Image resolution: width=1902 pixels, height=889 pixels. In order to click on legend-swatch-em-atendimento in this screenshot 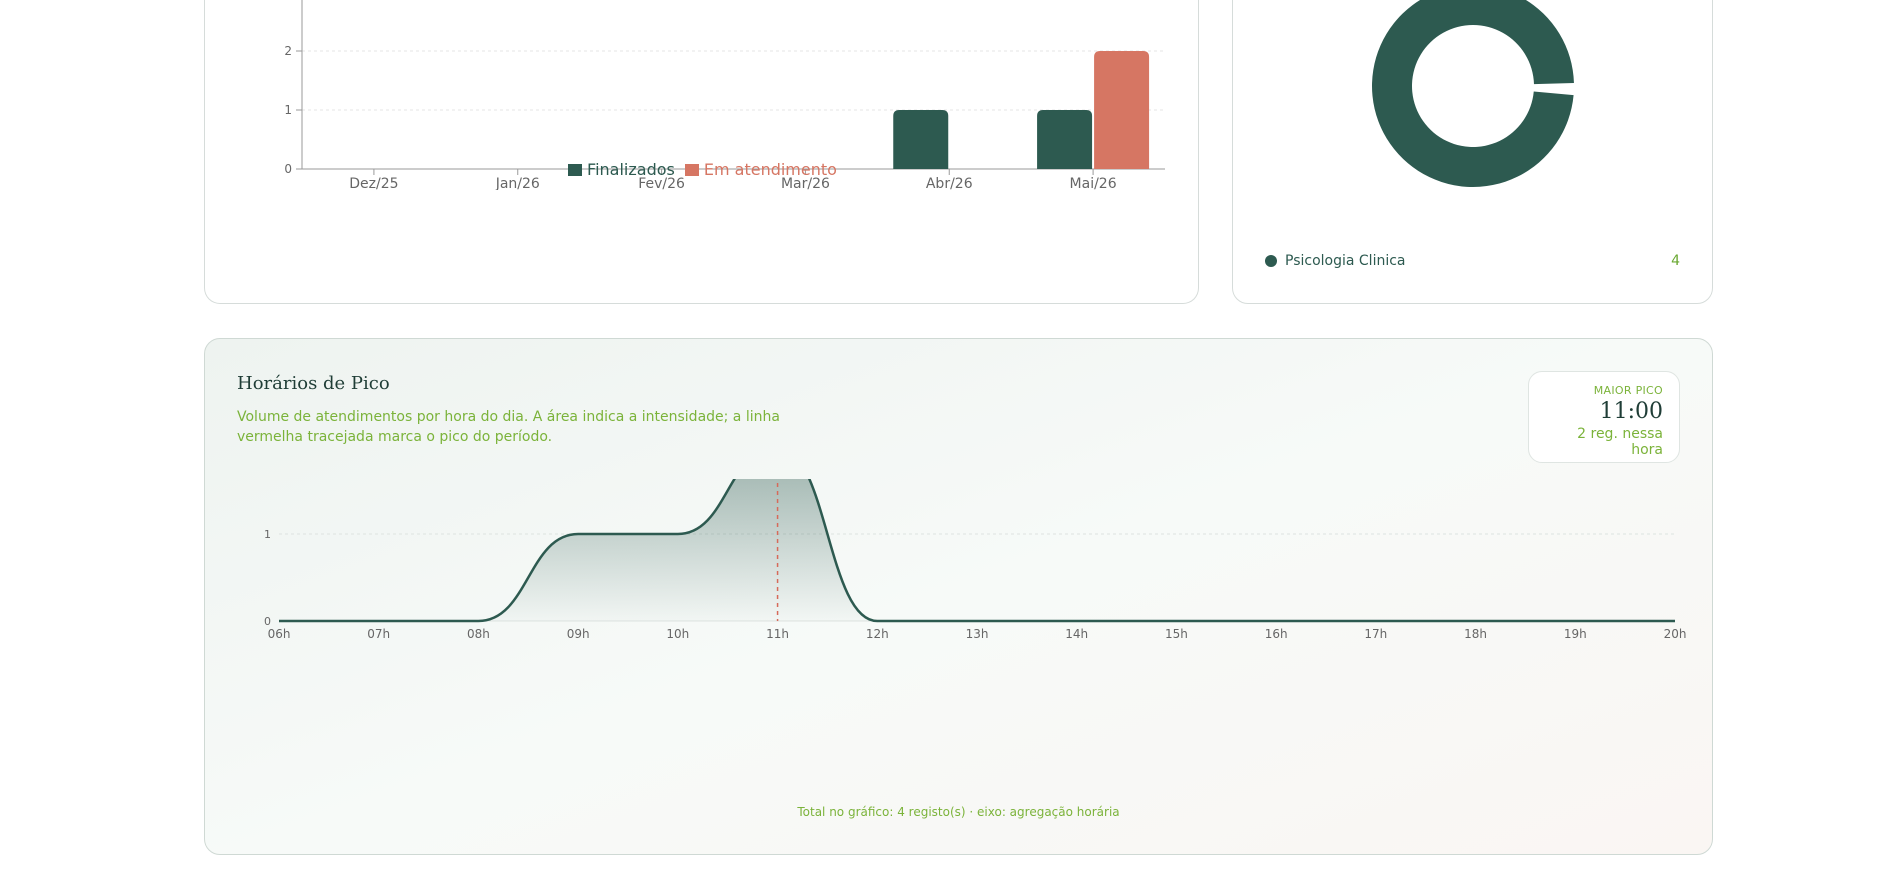, I will do `click(691, 169)`.